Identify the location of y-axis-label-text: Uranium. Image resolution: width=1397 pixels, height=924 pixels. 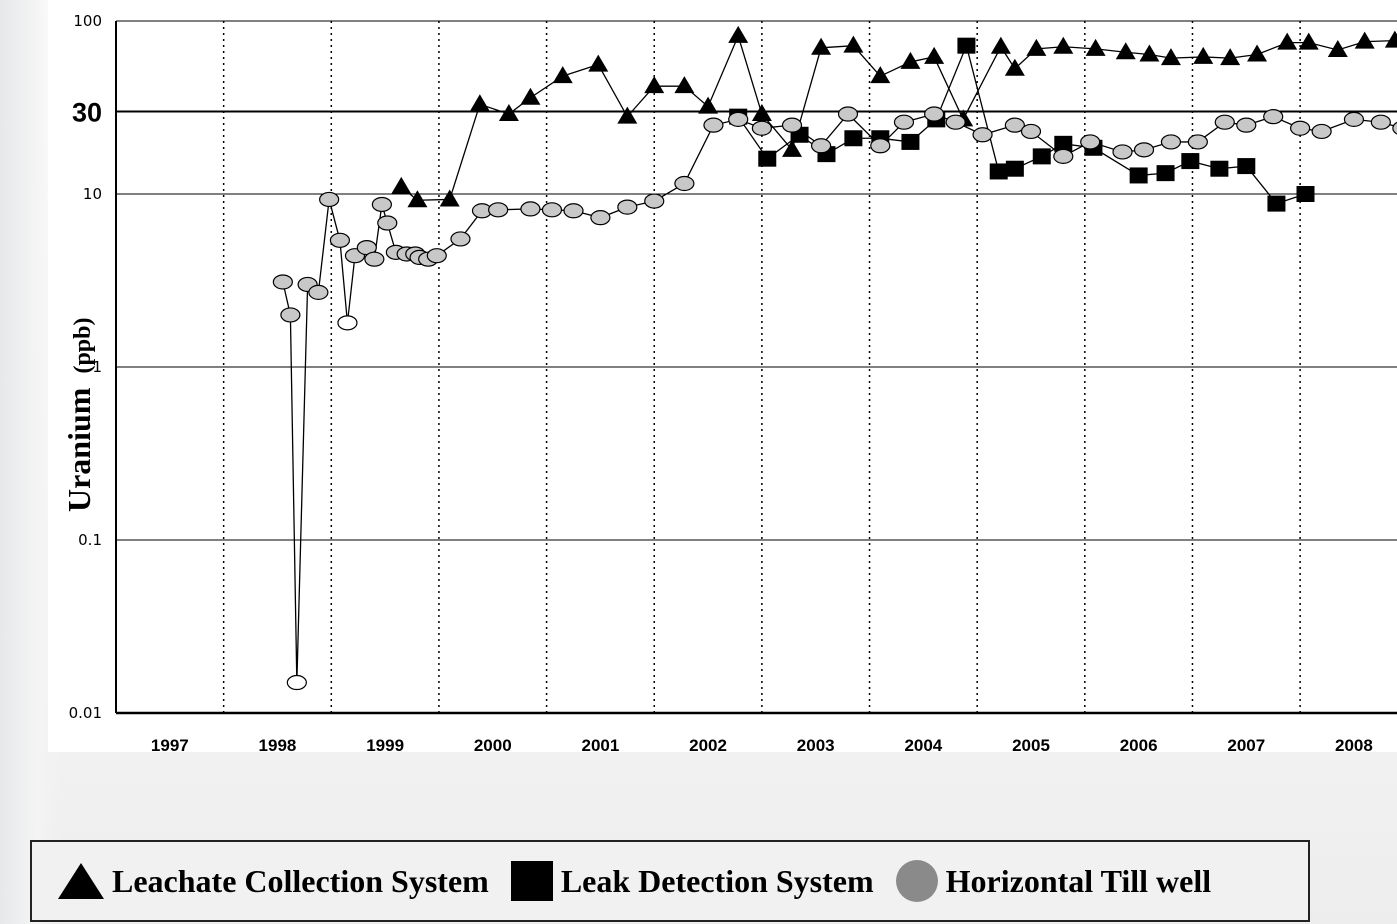
(79, 449).